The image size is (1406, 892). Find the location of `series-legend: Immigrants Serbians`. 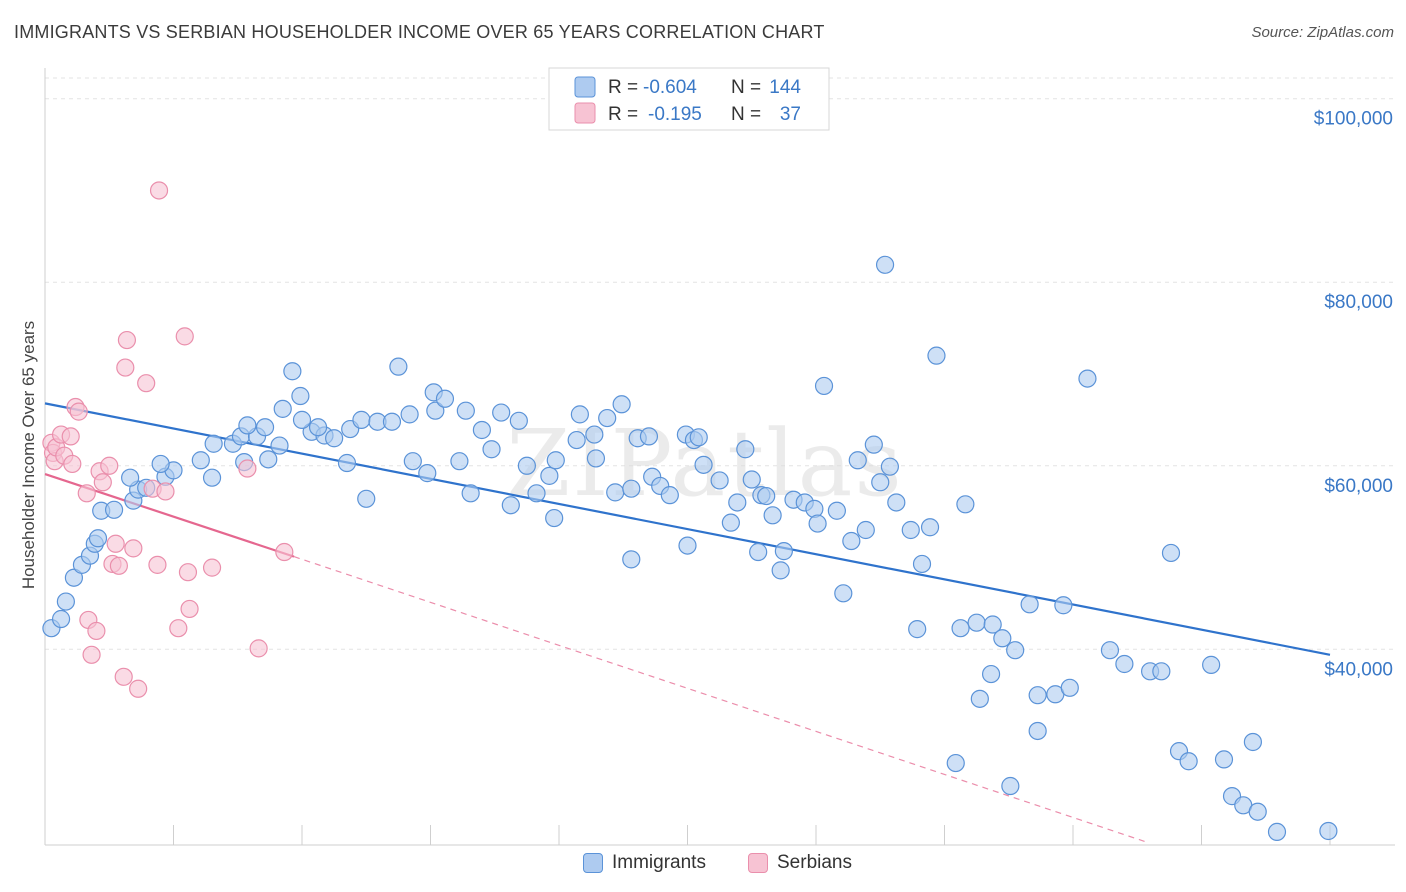

series-legend: Immigrants Serbians is located at coordinates (703, 865).